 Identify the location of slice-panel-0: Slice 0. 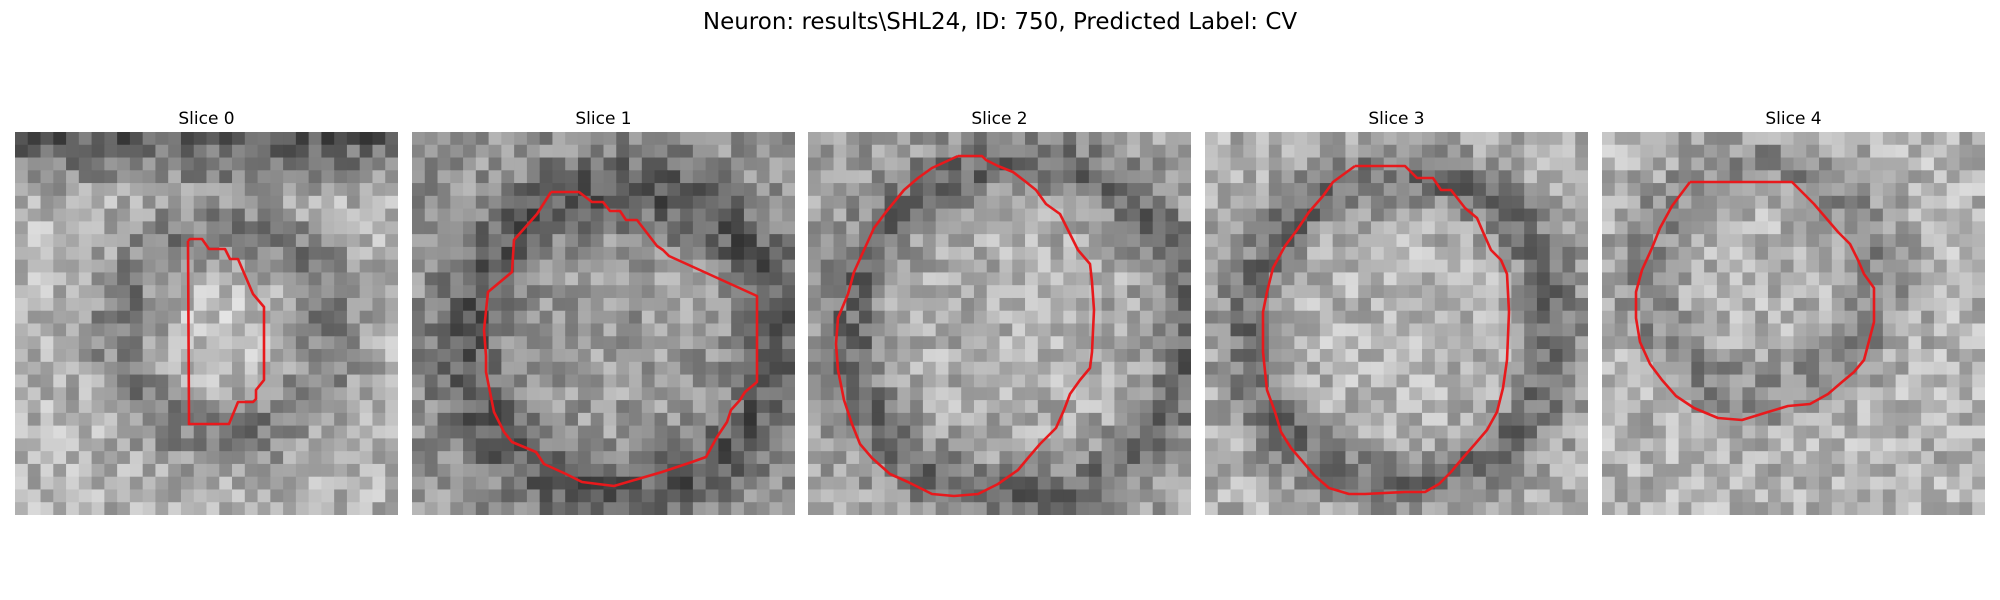
(206, 310).